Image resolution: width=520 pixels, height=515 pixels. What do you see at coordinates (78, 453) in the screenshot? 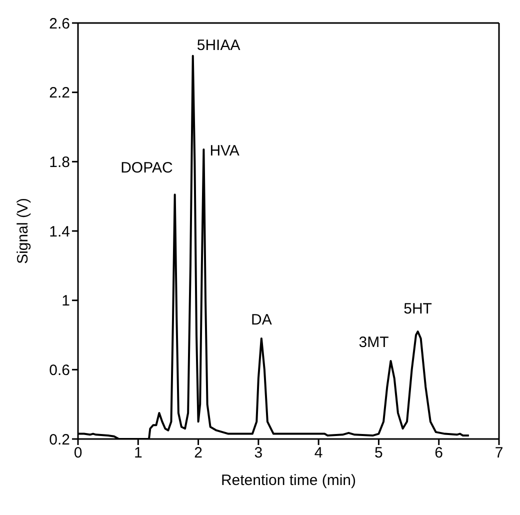
I see `x-tick-label: 0` at bounding box center [78, 453].